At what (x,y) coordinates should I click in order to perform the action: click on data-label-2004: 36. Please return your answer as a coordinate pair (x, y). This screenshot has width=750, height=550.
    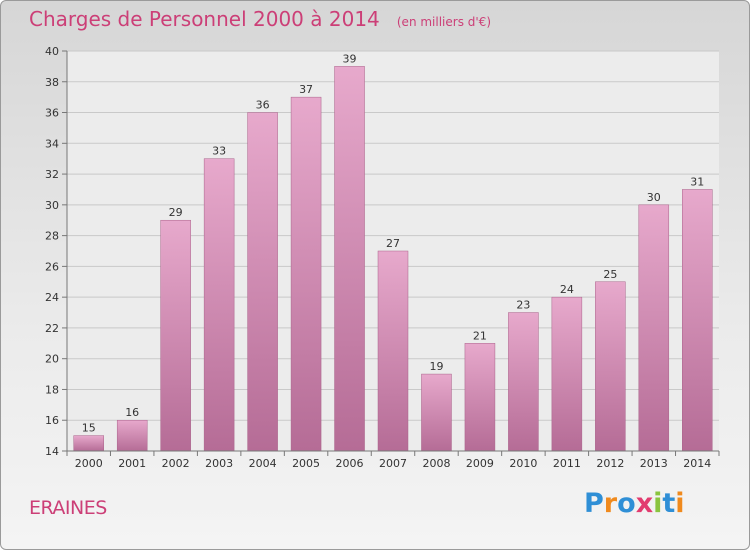
    Looking at the image, I should click on (263, 105).